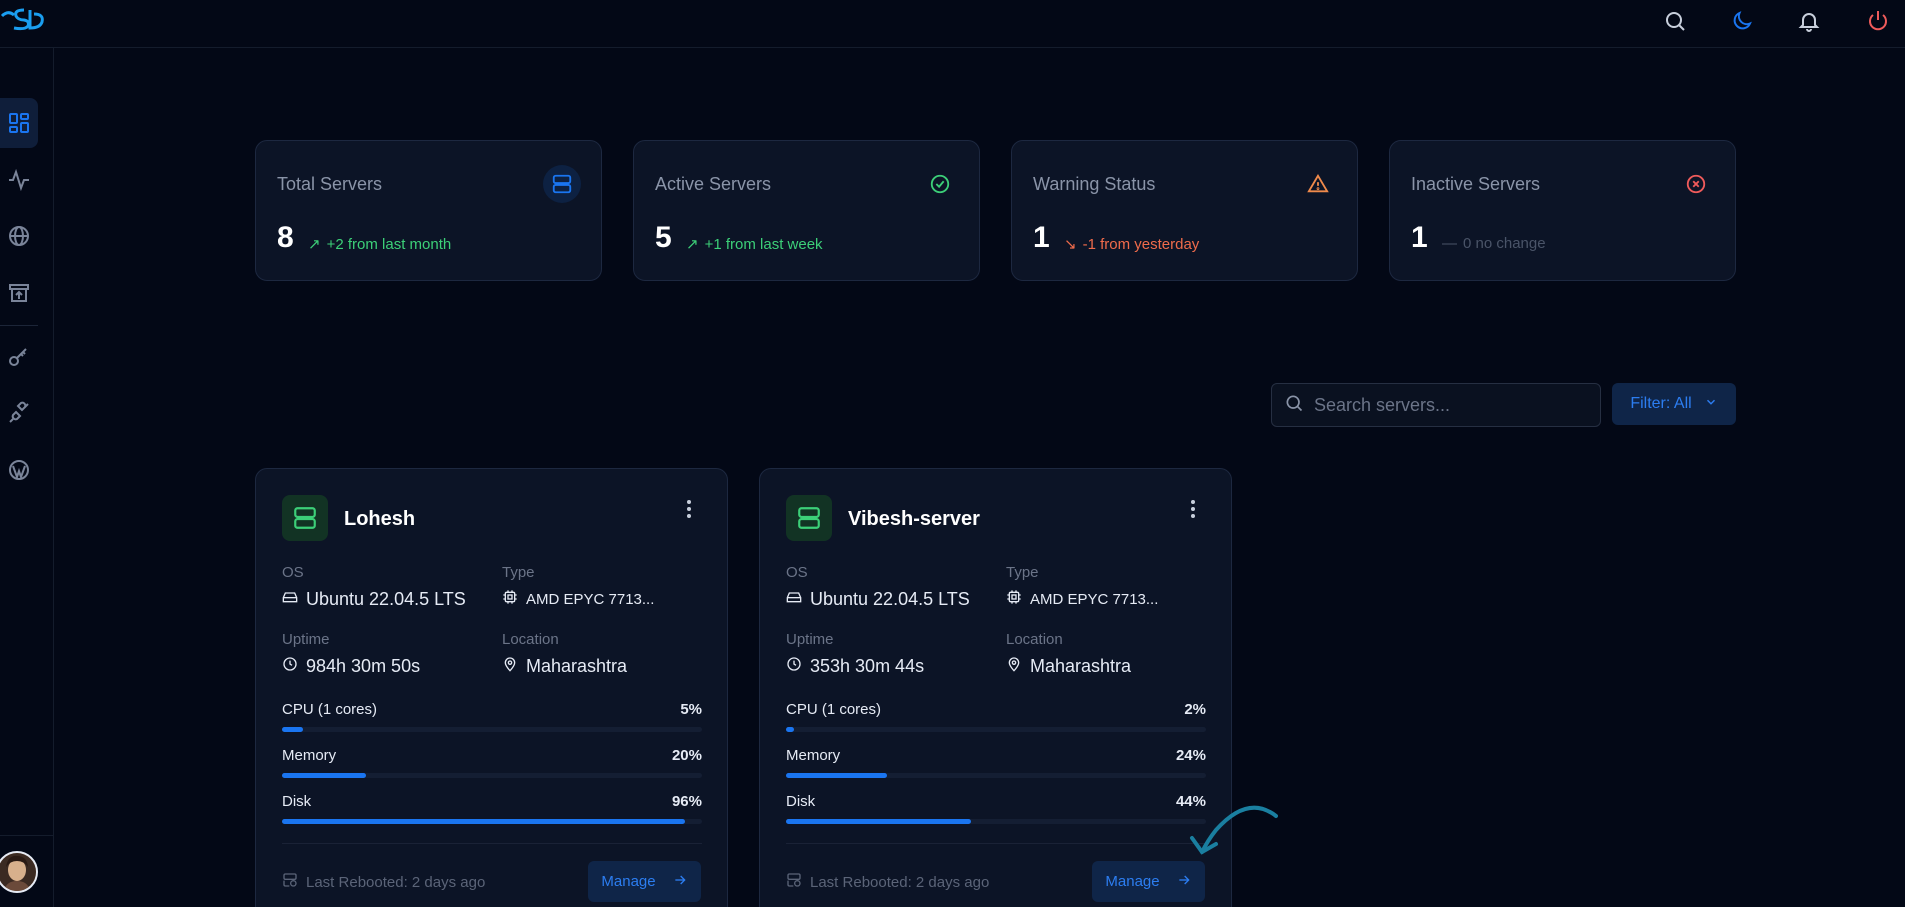 This screenshot has height=907, width=1905. What do you see at coordinates (940, 184) in the screenshot?
I see `check-circle-icon` at bounding box center [940, 184].